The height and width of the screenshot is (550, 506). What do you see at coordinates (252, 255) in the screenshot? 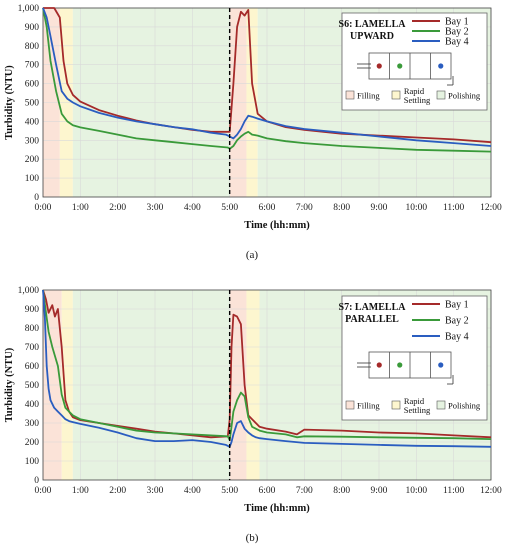
I see `subcaption: (a)` at bounding box center [252, 255].